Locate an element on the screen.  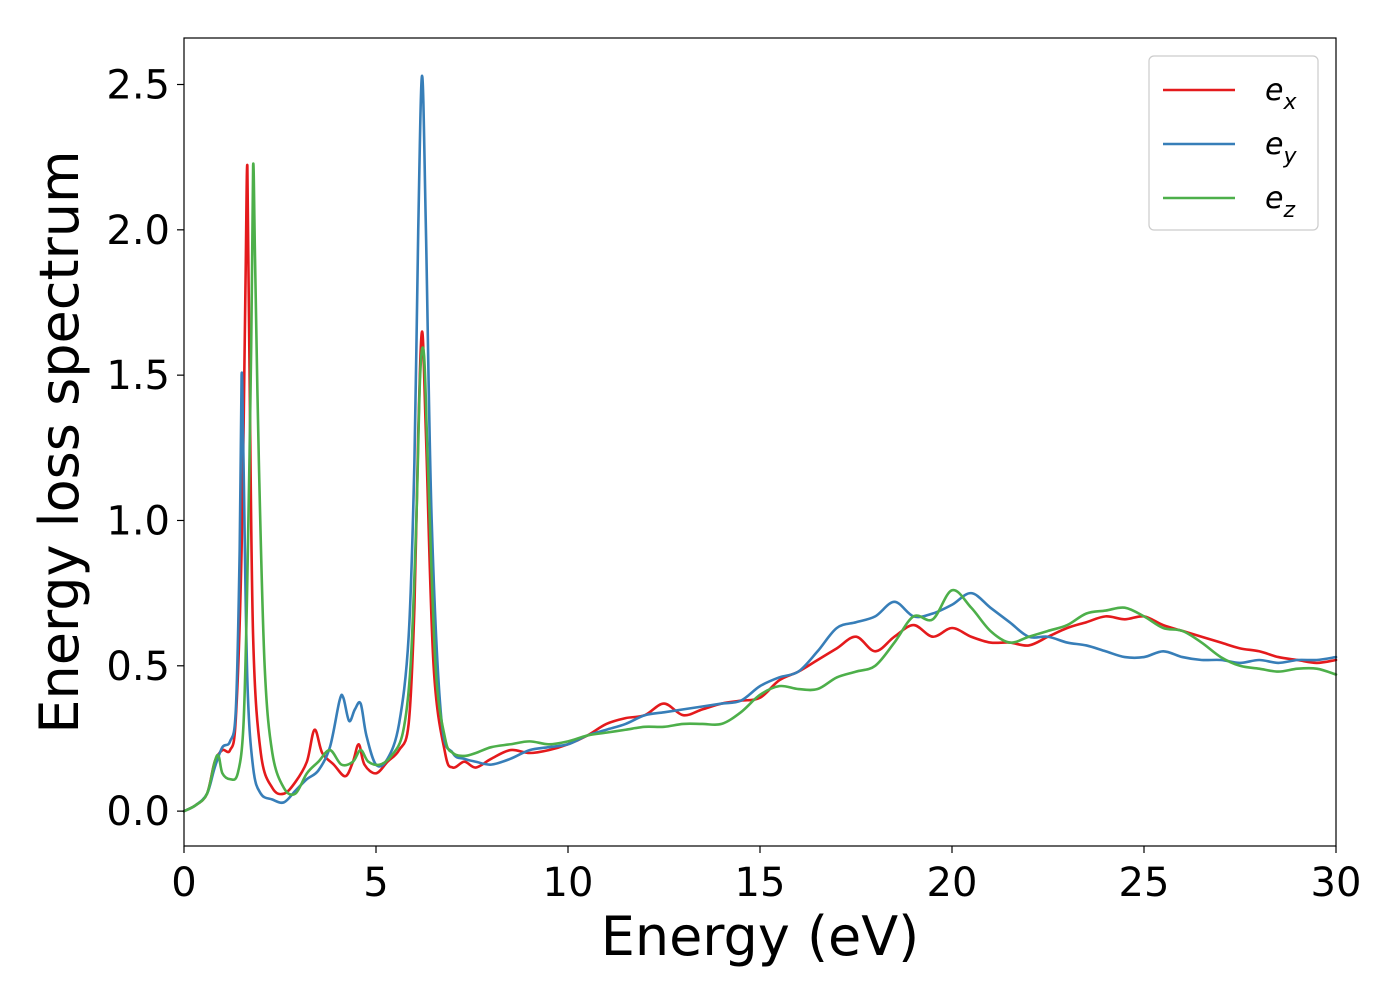
legend-label-z: ez is located at coordinates (1280, 202).